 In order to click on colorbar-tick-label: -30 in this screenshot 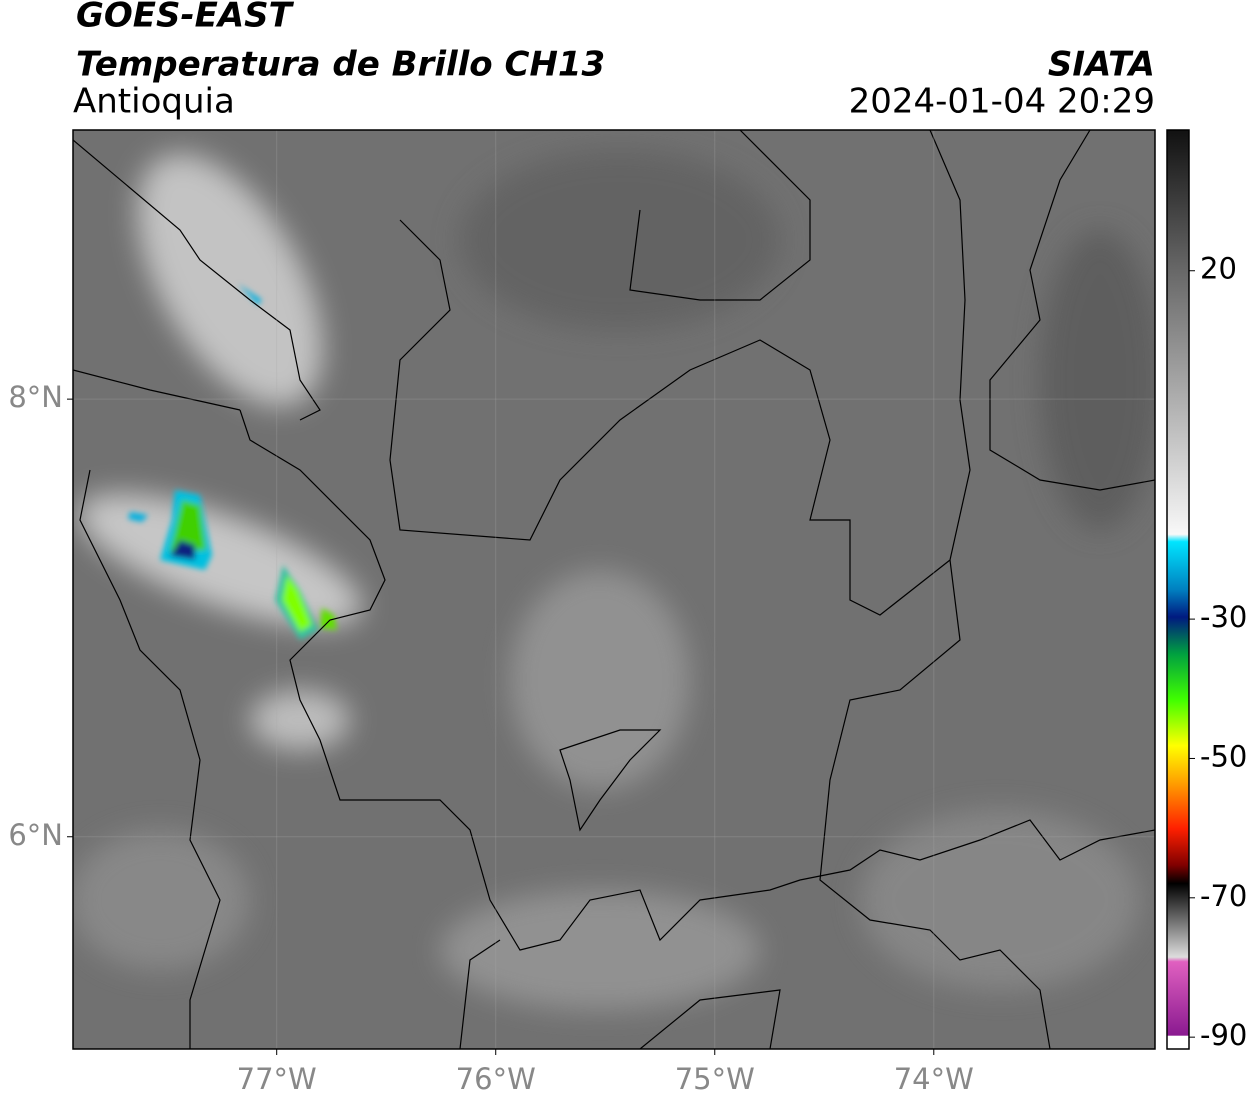, I will do `click(1223, 617)`.